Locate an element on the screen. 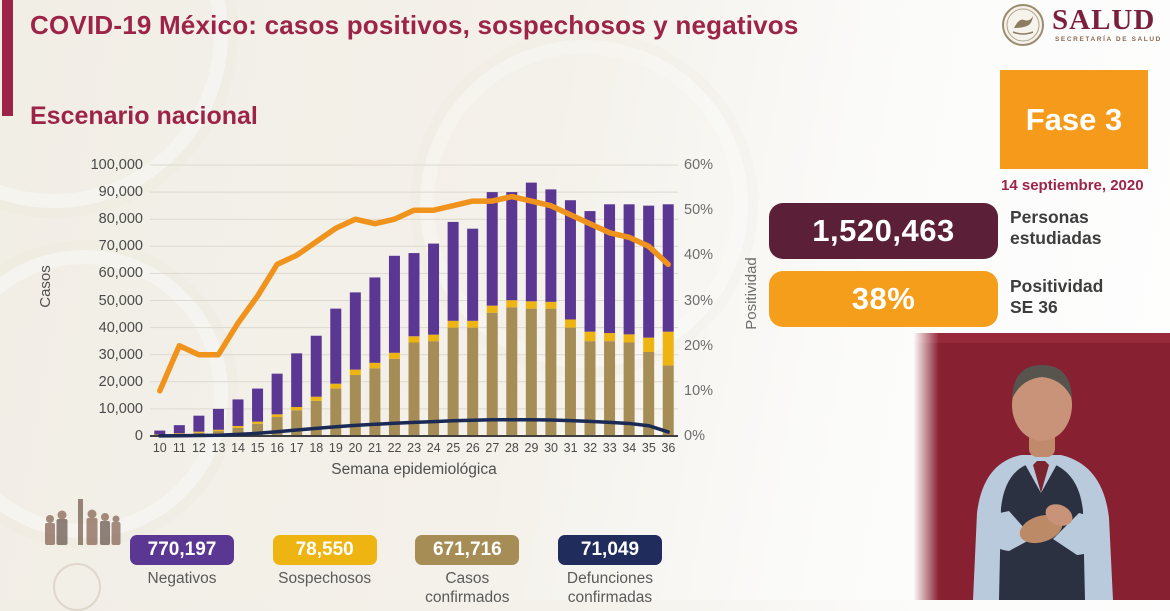 The width and height of the screenshot is (1170, 611). legend-label: Casos confirmados is located at coordinates (467, 588).